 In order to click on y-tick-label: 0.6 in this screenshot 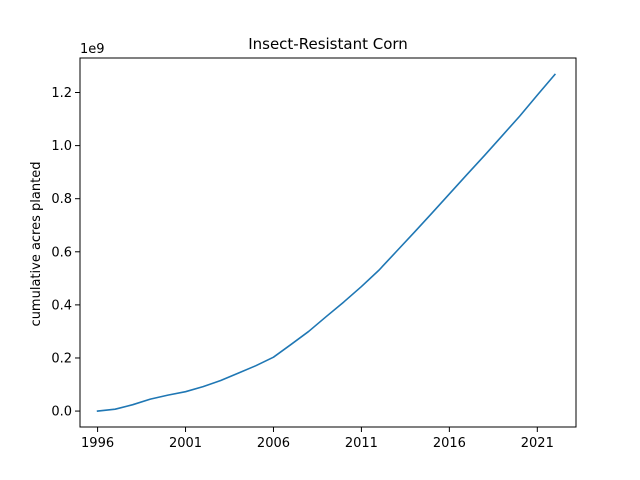, I will do `click(61, 252)`.